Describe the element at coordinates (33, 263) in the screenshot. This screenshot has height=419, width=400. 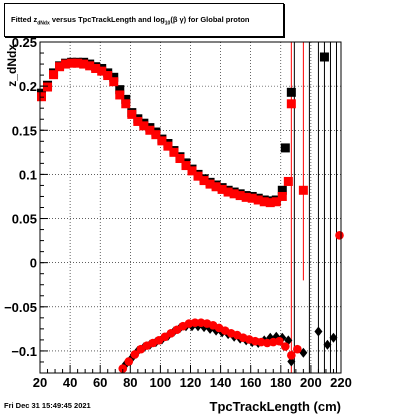
I see `y-tick-label: 0` at that location.